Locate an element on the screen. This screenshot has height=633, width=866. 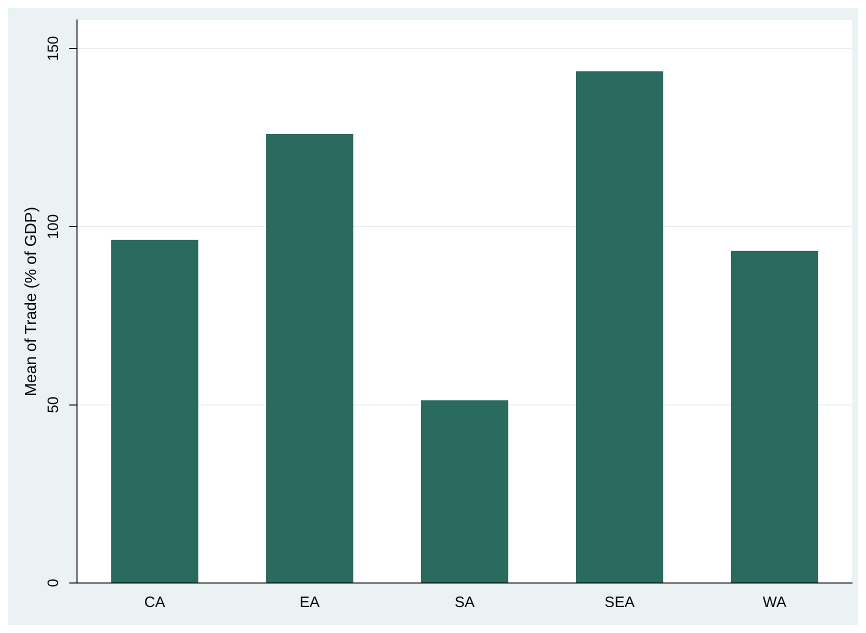
y-tick-label: 150 is located at coordinates (53, 49).